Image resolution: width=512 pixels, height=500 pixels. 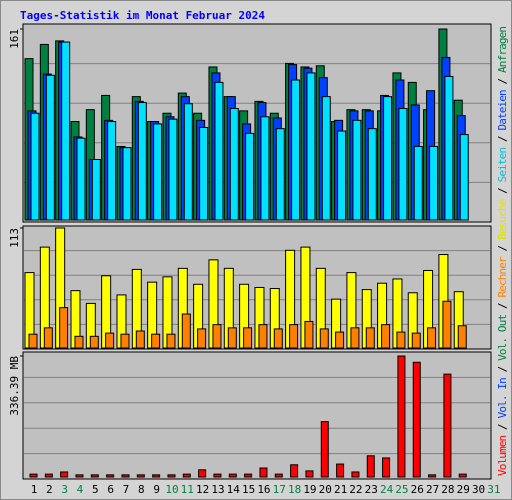 What do you see at coordinates (371, 489) in the screenshot?
I see `x-tick-label: 23` at bounding box center [371, 489].